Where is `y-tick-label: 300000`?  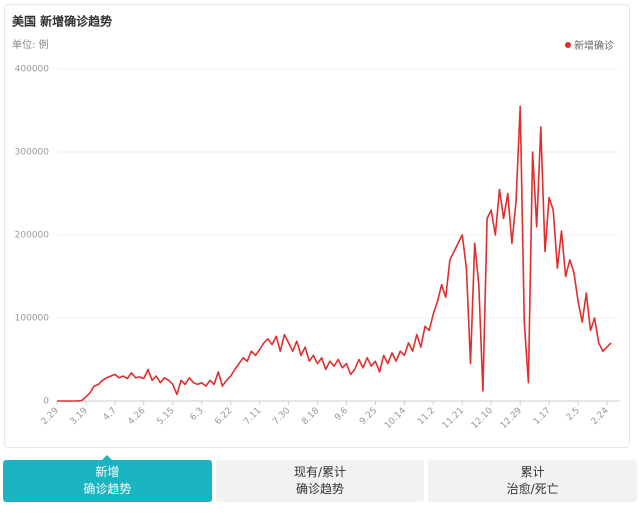
y-tick-label: 300000 is located at coordinates (32, 153).